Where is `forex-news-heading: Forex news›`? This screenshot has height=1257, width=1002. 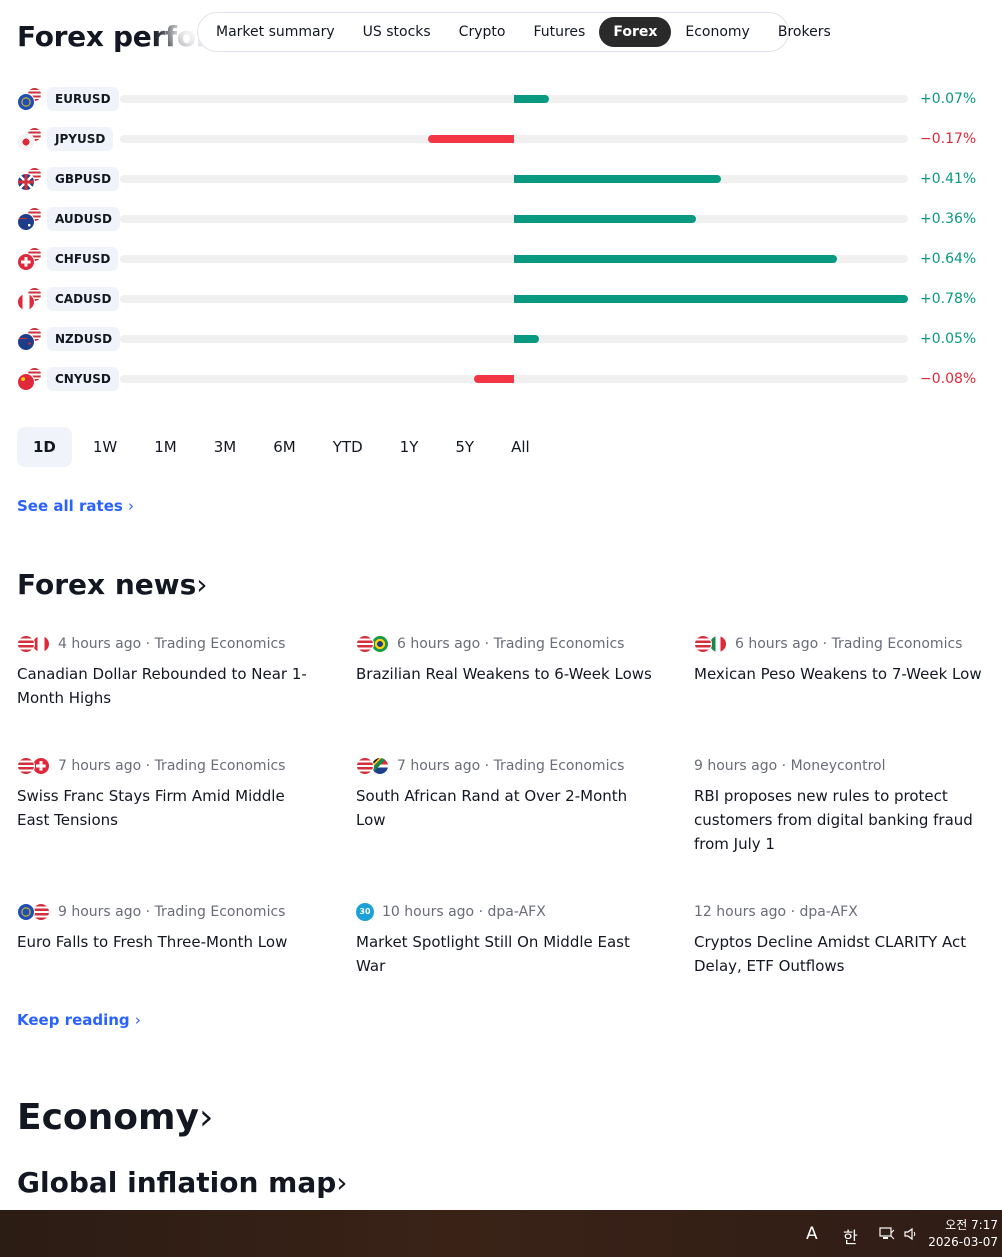
forex-news-heading: Forex news› is located at coordinates (112, 584).